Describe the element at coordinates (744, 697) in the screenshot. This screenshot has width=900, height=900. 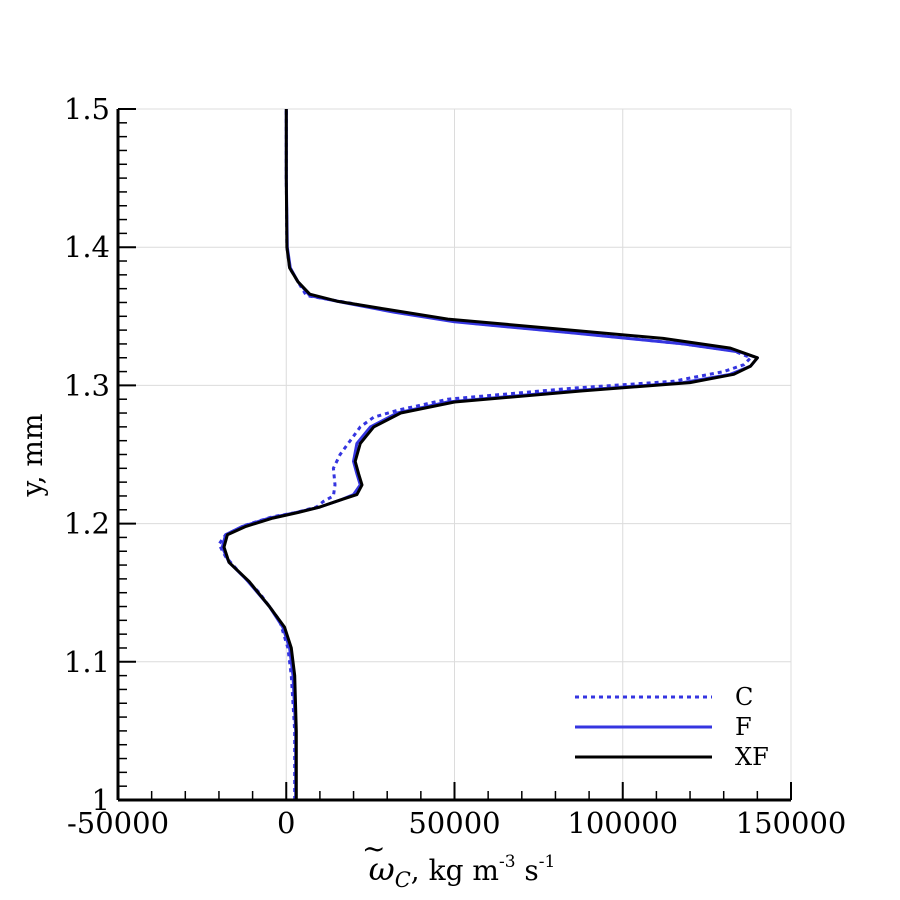
I see `legend-label-c: C` at that location.